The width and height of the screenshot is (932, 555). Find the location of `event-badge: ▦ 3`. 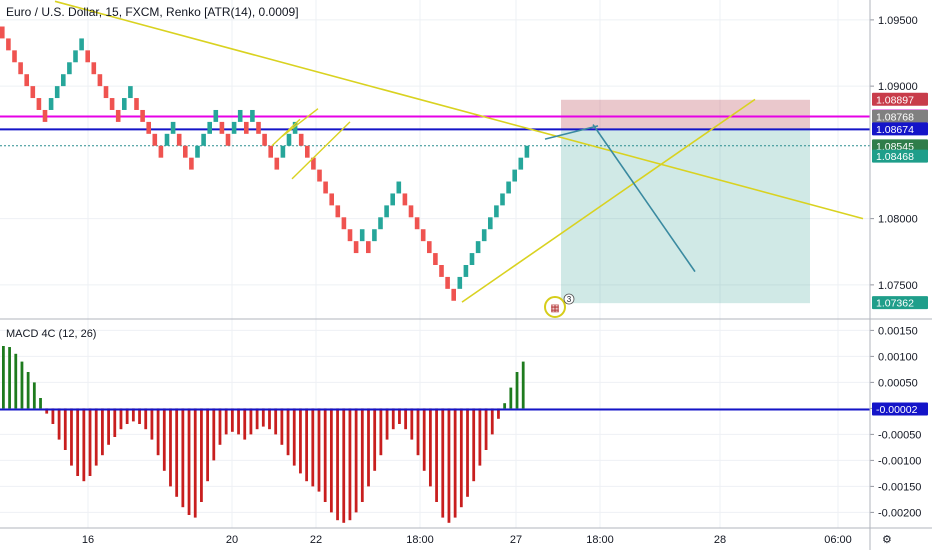

event-badge: ▦ 3 is located at coordinates (559, 305).